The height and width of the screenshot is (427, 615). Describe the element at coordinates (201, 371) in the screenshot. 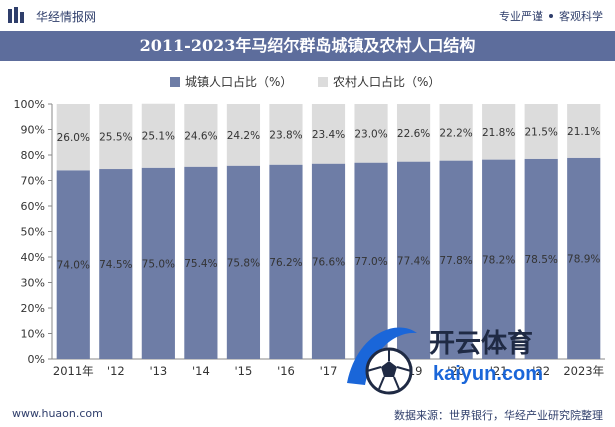

I see `x-tick-label: '14` at that location.